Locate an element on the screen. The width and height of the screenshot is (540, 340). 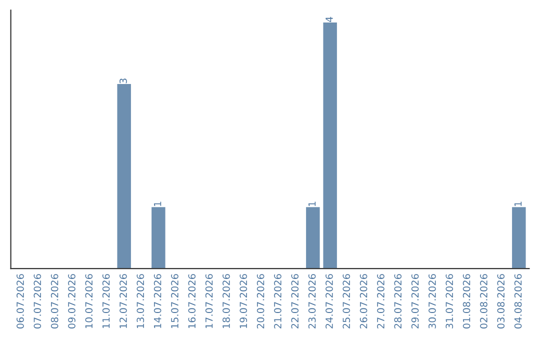
x-tick-label: 16.07.2026 is located at coordinates (192, 301).